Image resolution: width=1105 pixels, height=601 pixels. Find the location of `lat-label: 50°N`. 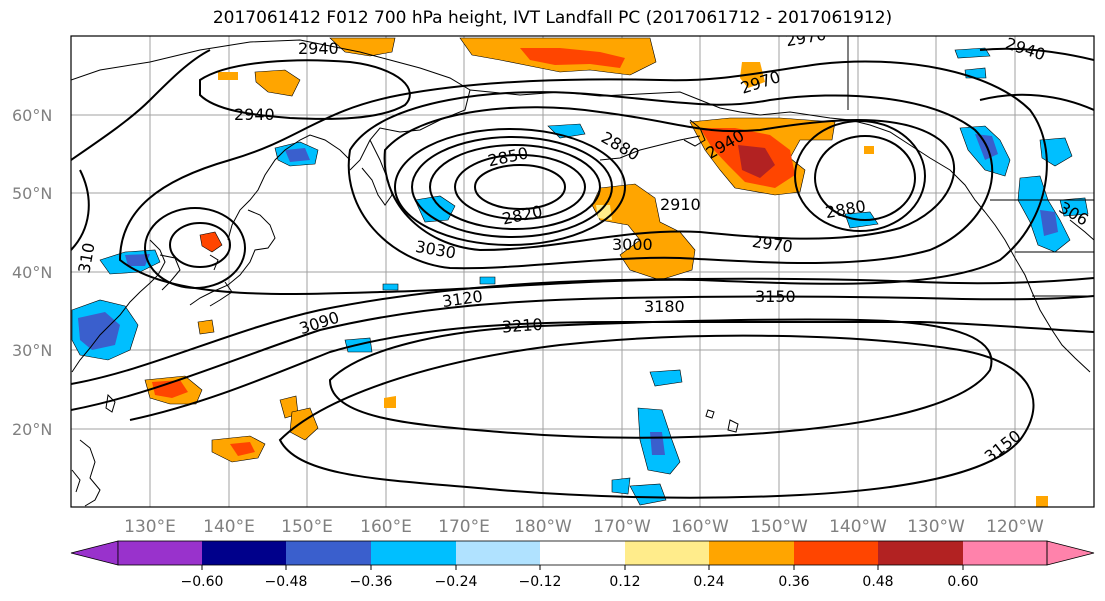

lat-label: 50°N is located at coordinates (32, 193).